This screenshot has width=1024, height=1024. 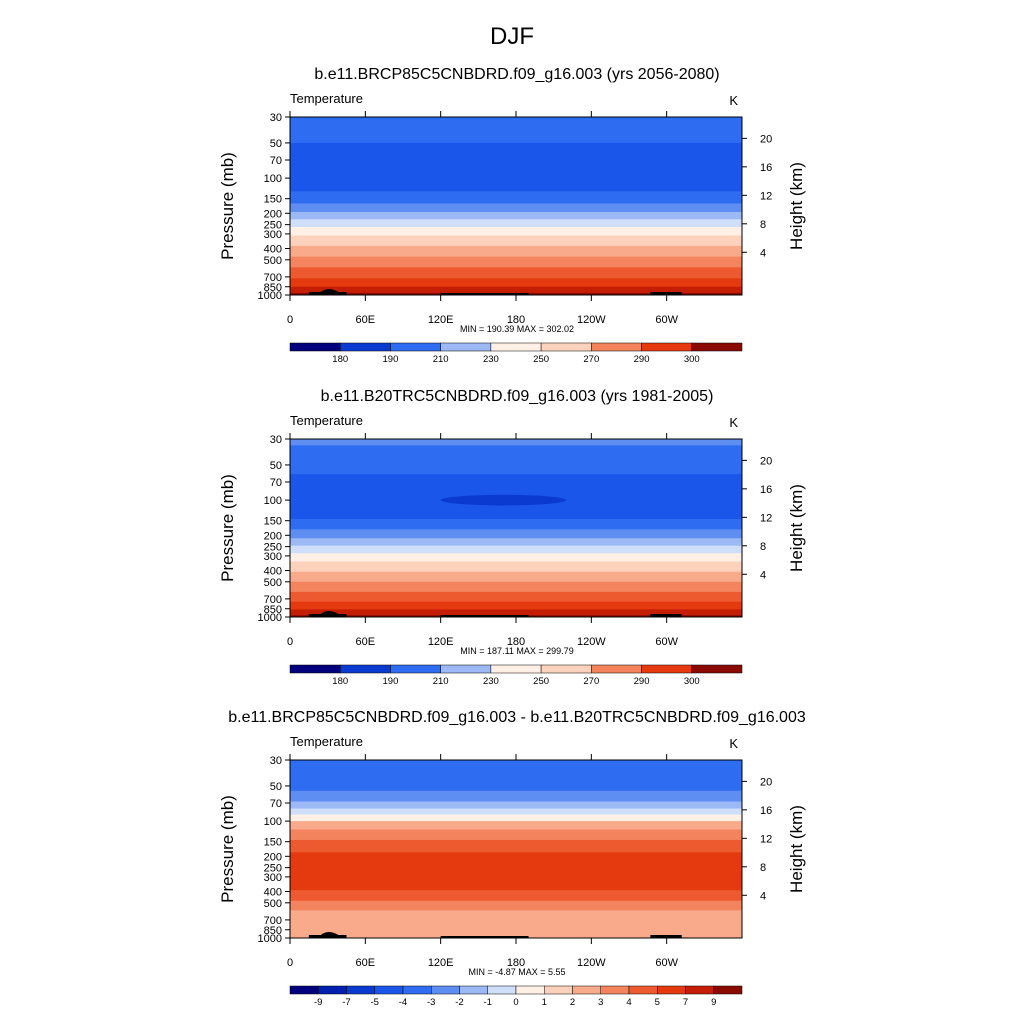 What do you see at coordinates (273, 249) in the screenshot?
I see `y-tick-label: 400` at bounding box center [273, 249].